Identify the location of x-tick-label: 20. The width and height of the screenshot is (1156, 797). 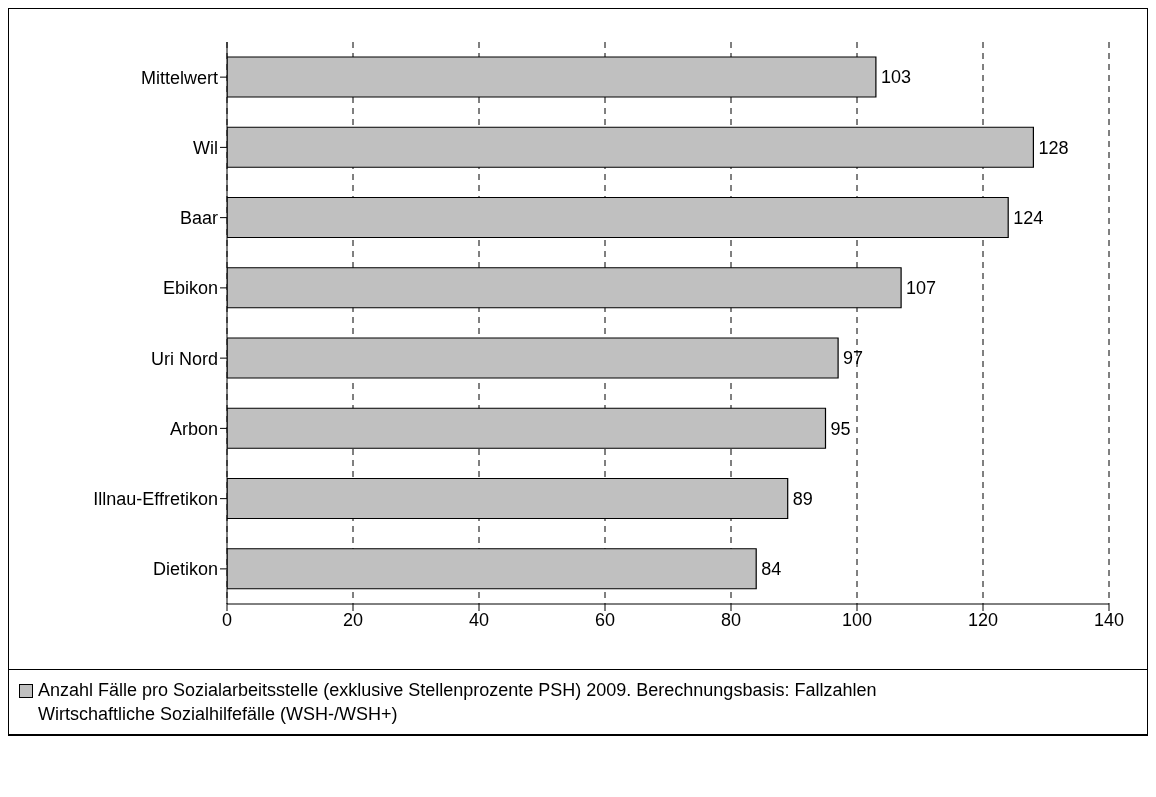
(353, 619).